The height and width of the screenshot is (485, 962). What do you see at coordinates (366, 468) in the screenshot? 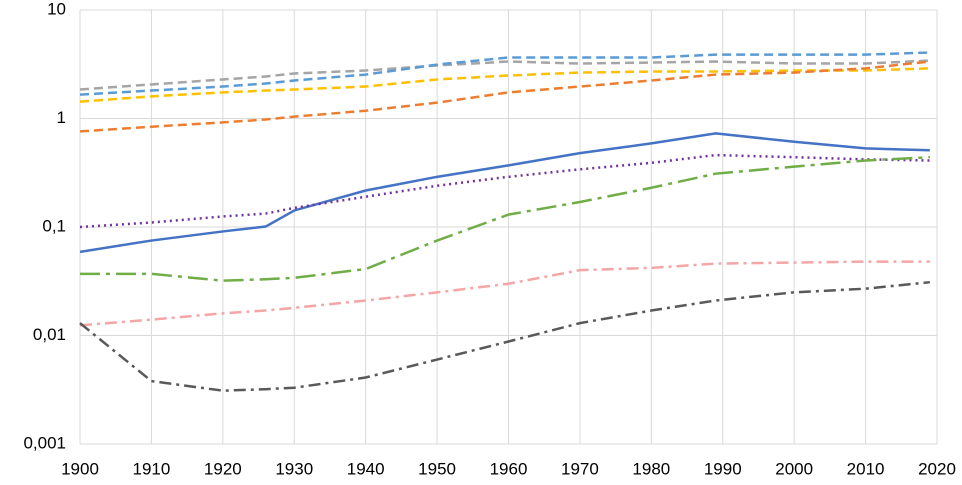
I see `x-tick-label: 1940` at bounding box center [366, 468].